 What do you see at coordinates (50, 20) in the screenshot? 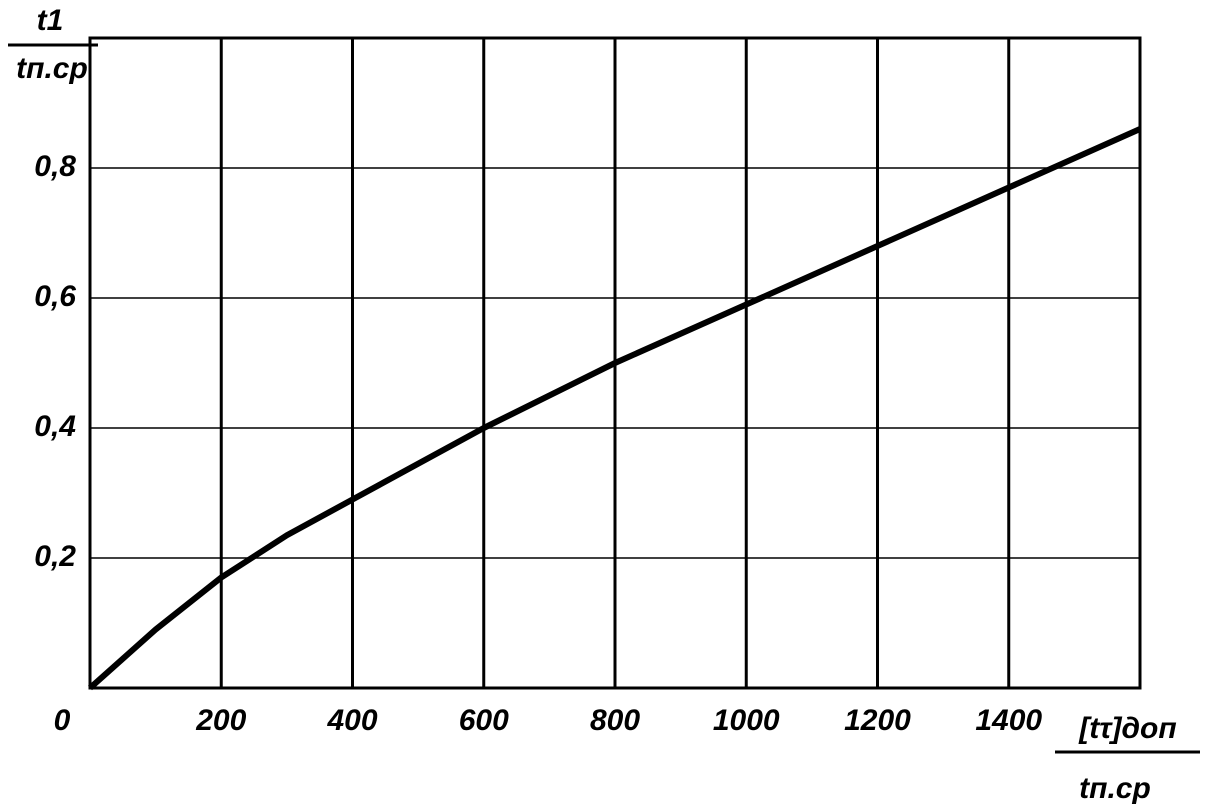
I see `y-label-numerator: t1` at bounding box center [50, 20].